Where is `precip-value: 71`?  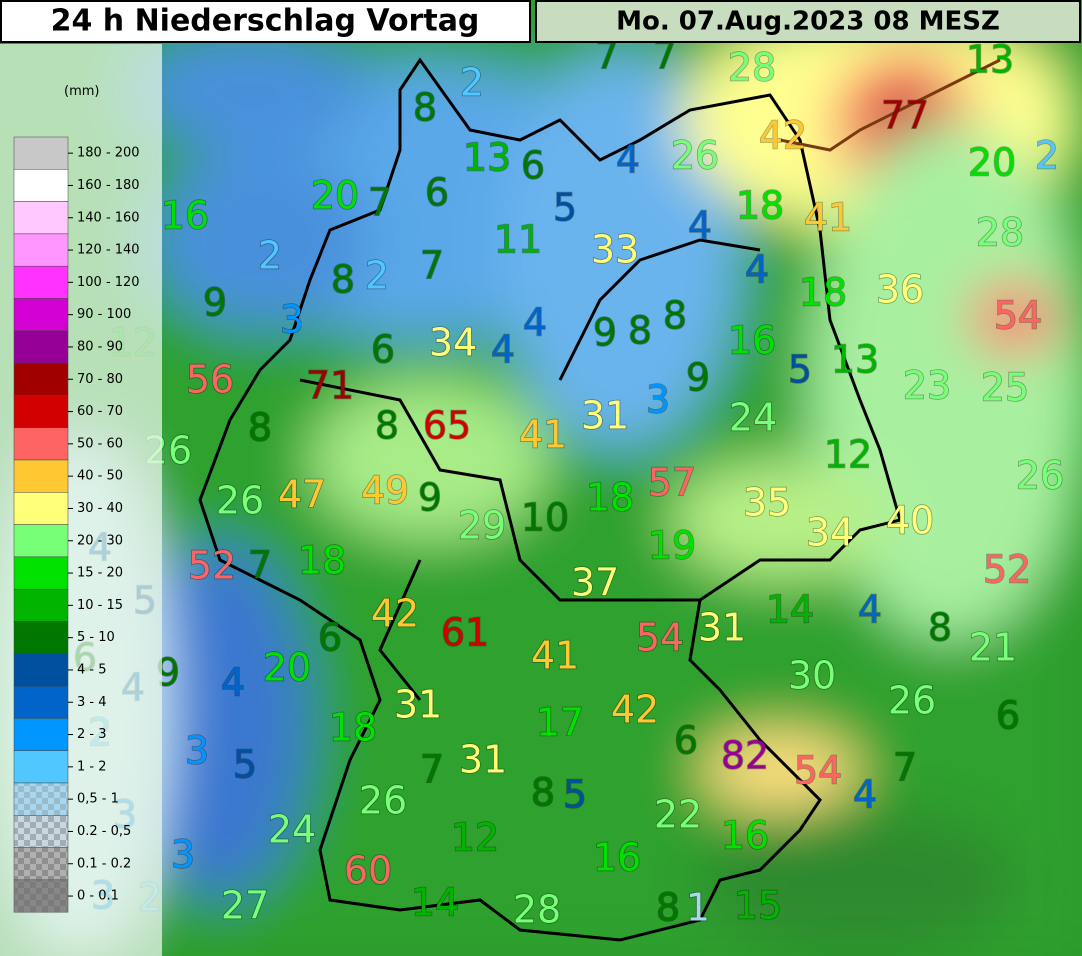 precip-value: 71 is located at coordinates (330, 386).